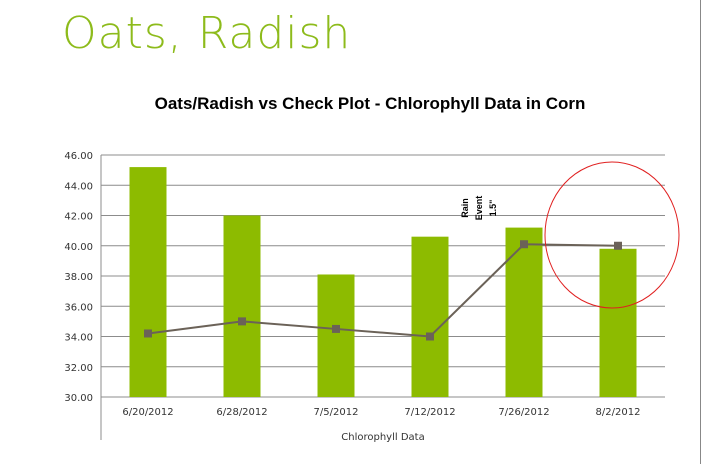 Image resolution: width=703 pixels, height=464 pixels. What do you see at coordinates (78, 398) in the screenshot?
I see `y-tick-label: 30.00` at bounding box center [78, 398].